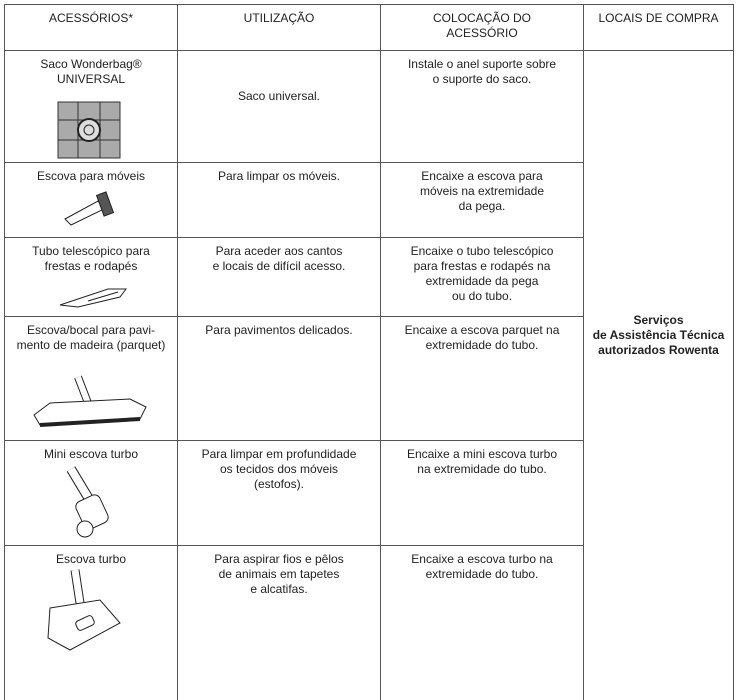  What do you see at coordinates (278, 106) in the screenshot?
I see `table-cell: Saco universal.` at bounding box center [278, 106].